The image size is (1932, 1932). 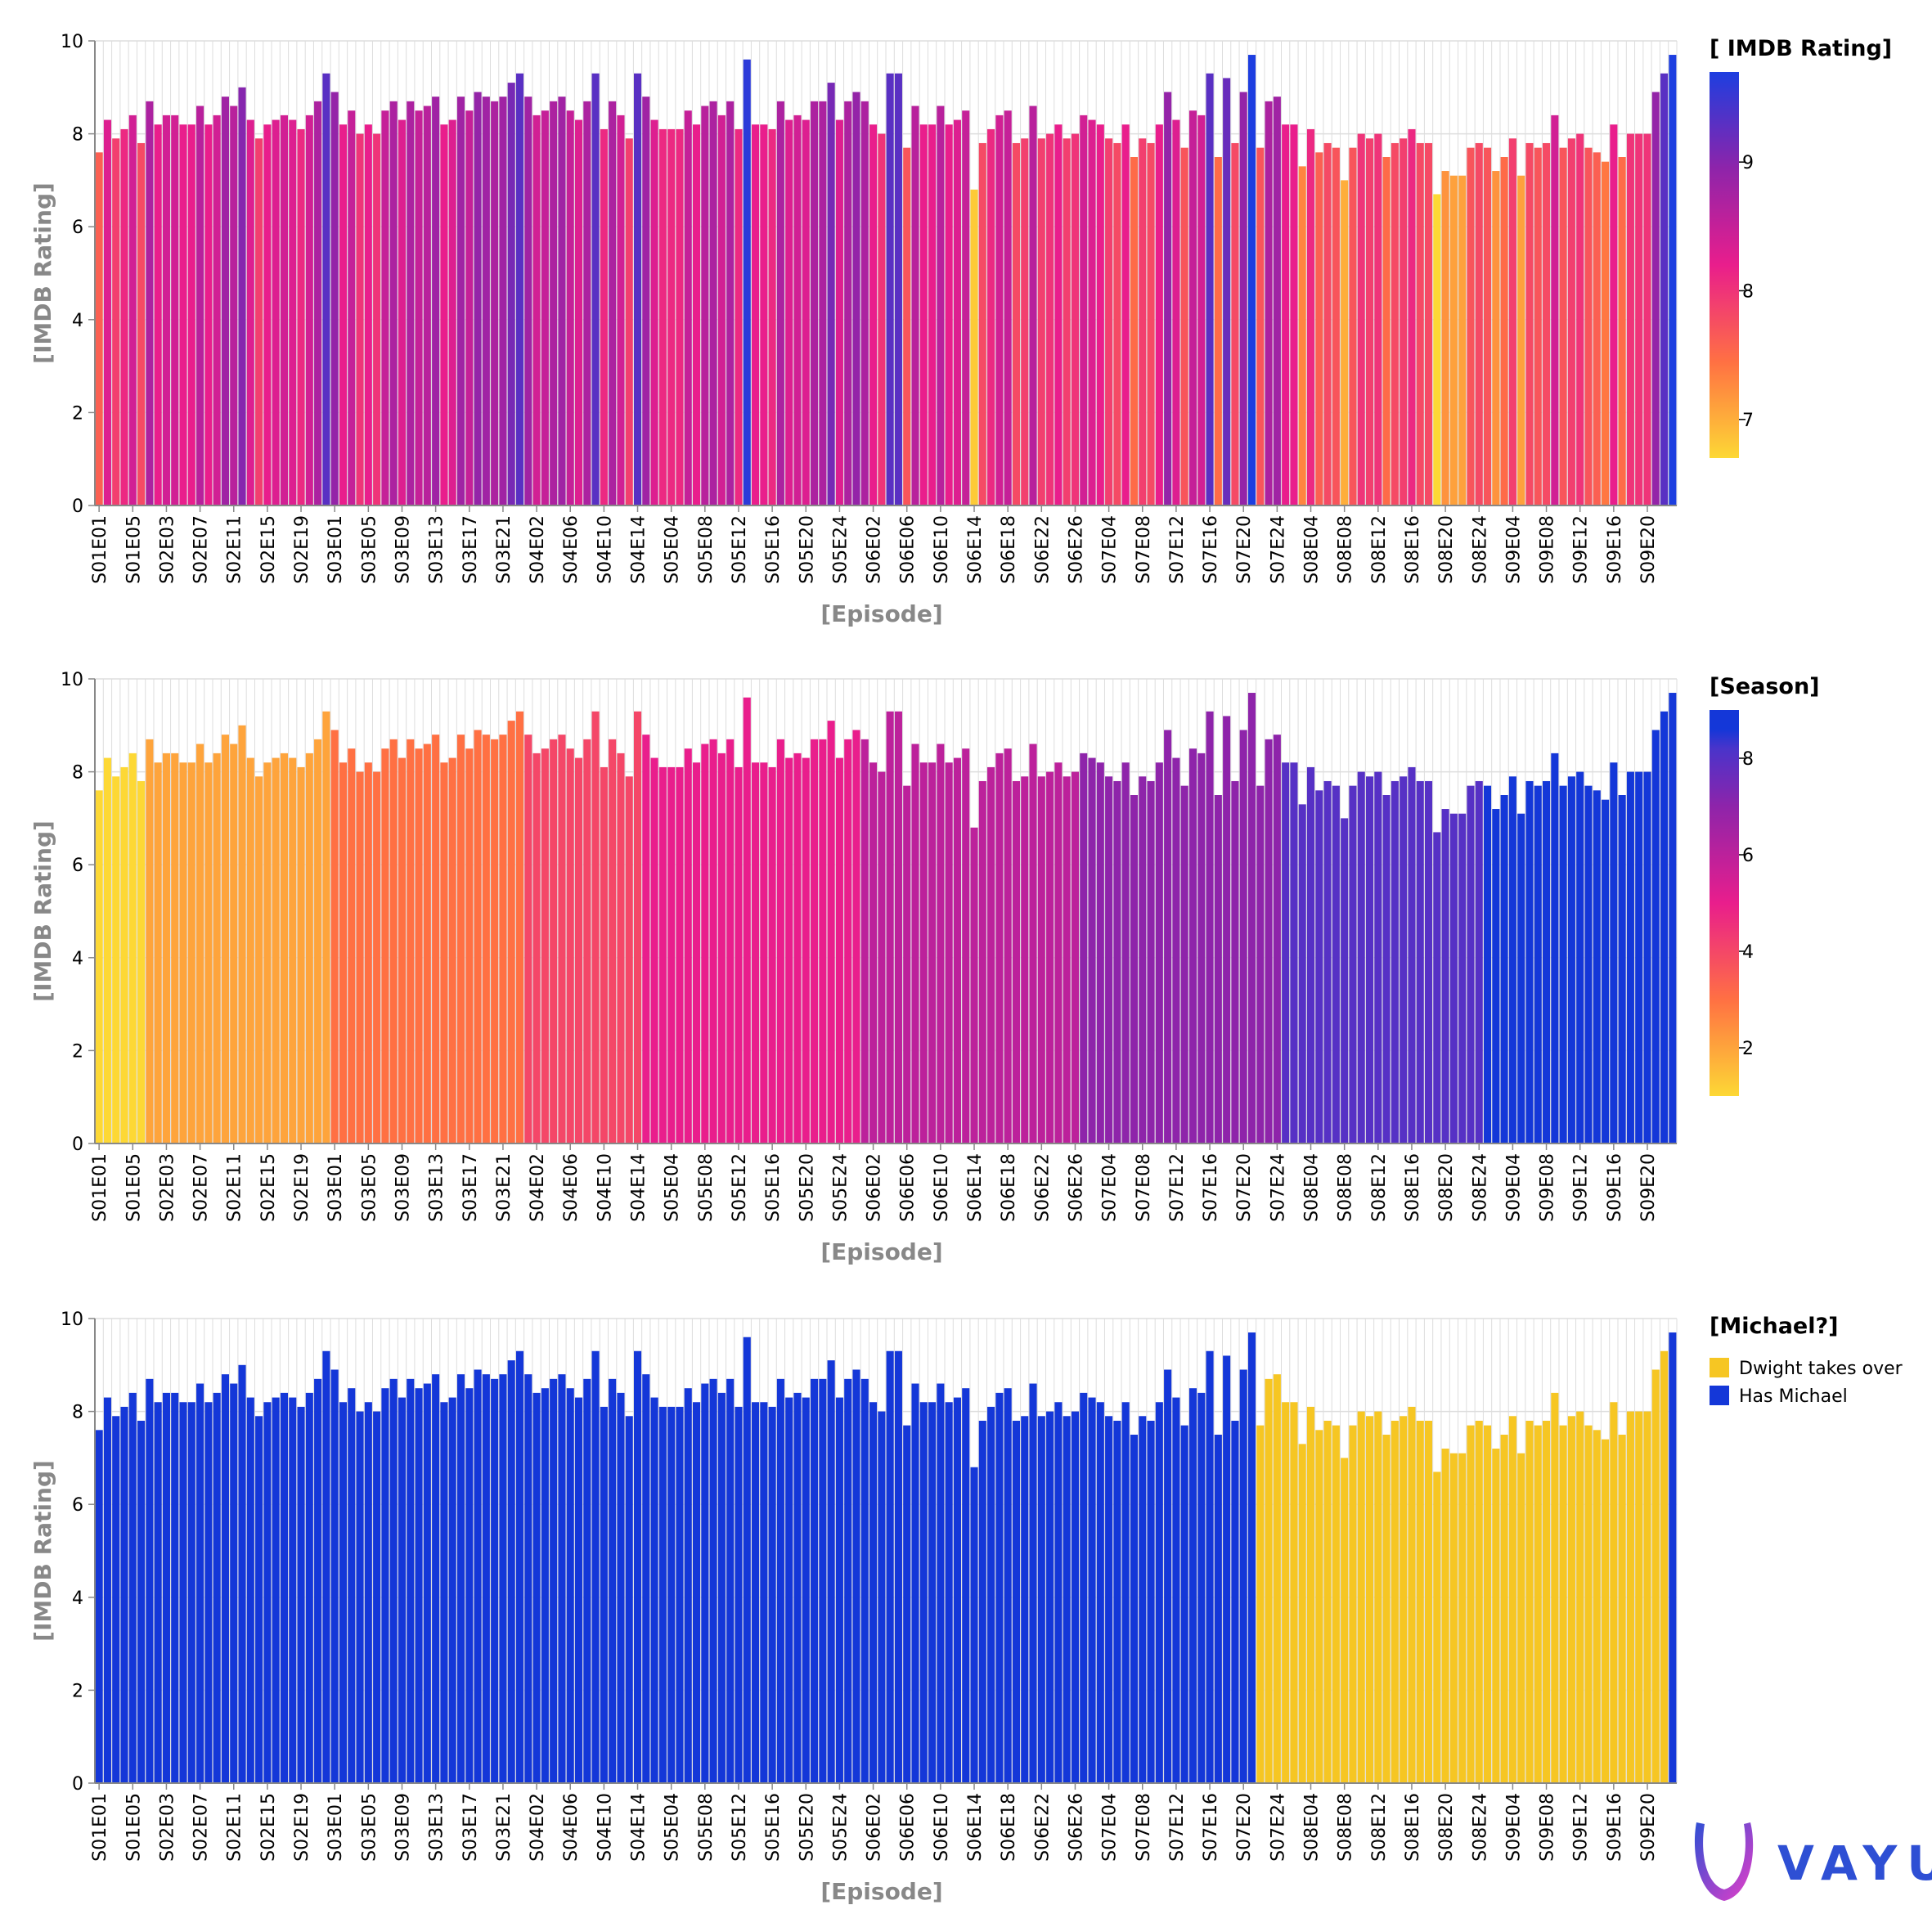 What do you see at coordinates (731, 941) in the screenshot?
I see `bar-s05e11` at bounding box center [731, 941].